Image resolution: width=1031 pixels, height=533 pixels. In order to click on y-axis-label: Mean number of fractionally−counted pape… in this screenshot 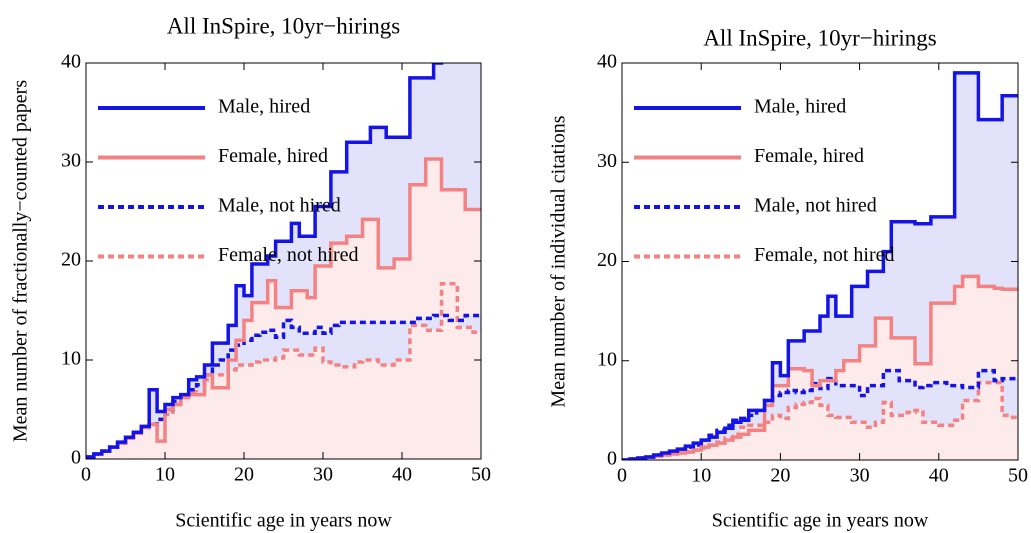, I will do `click(21, 261)`.